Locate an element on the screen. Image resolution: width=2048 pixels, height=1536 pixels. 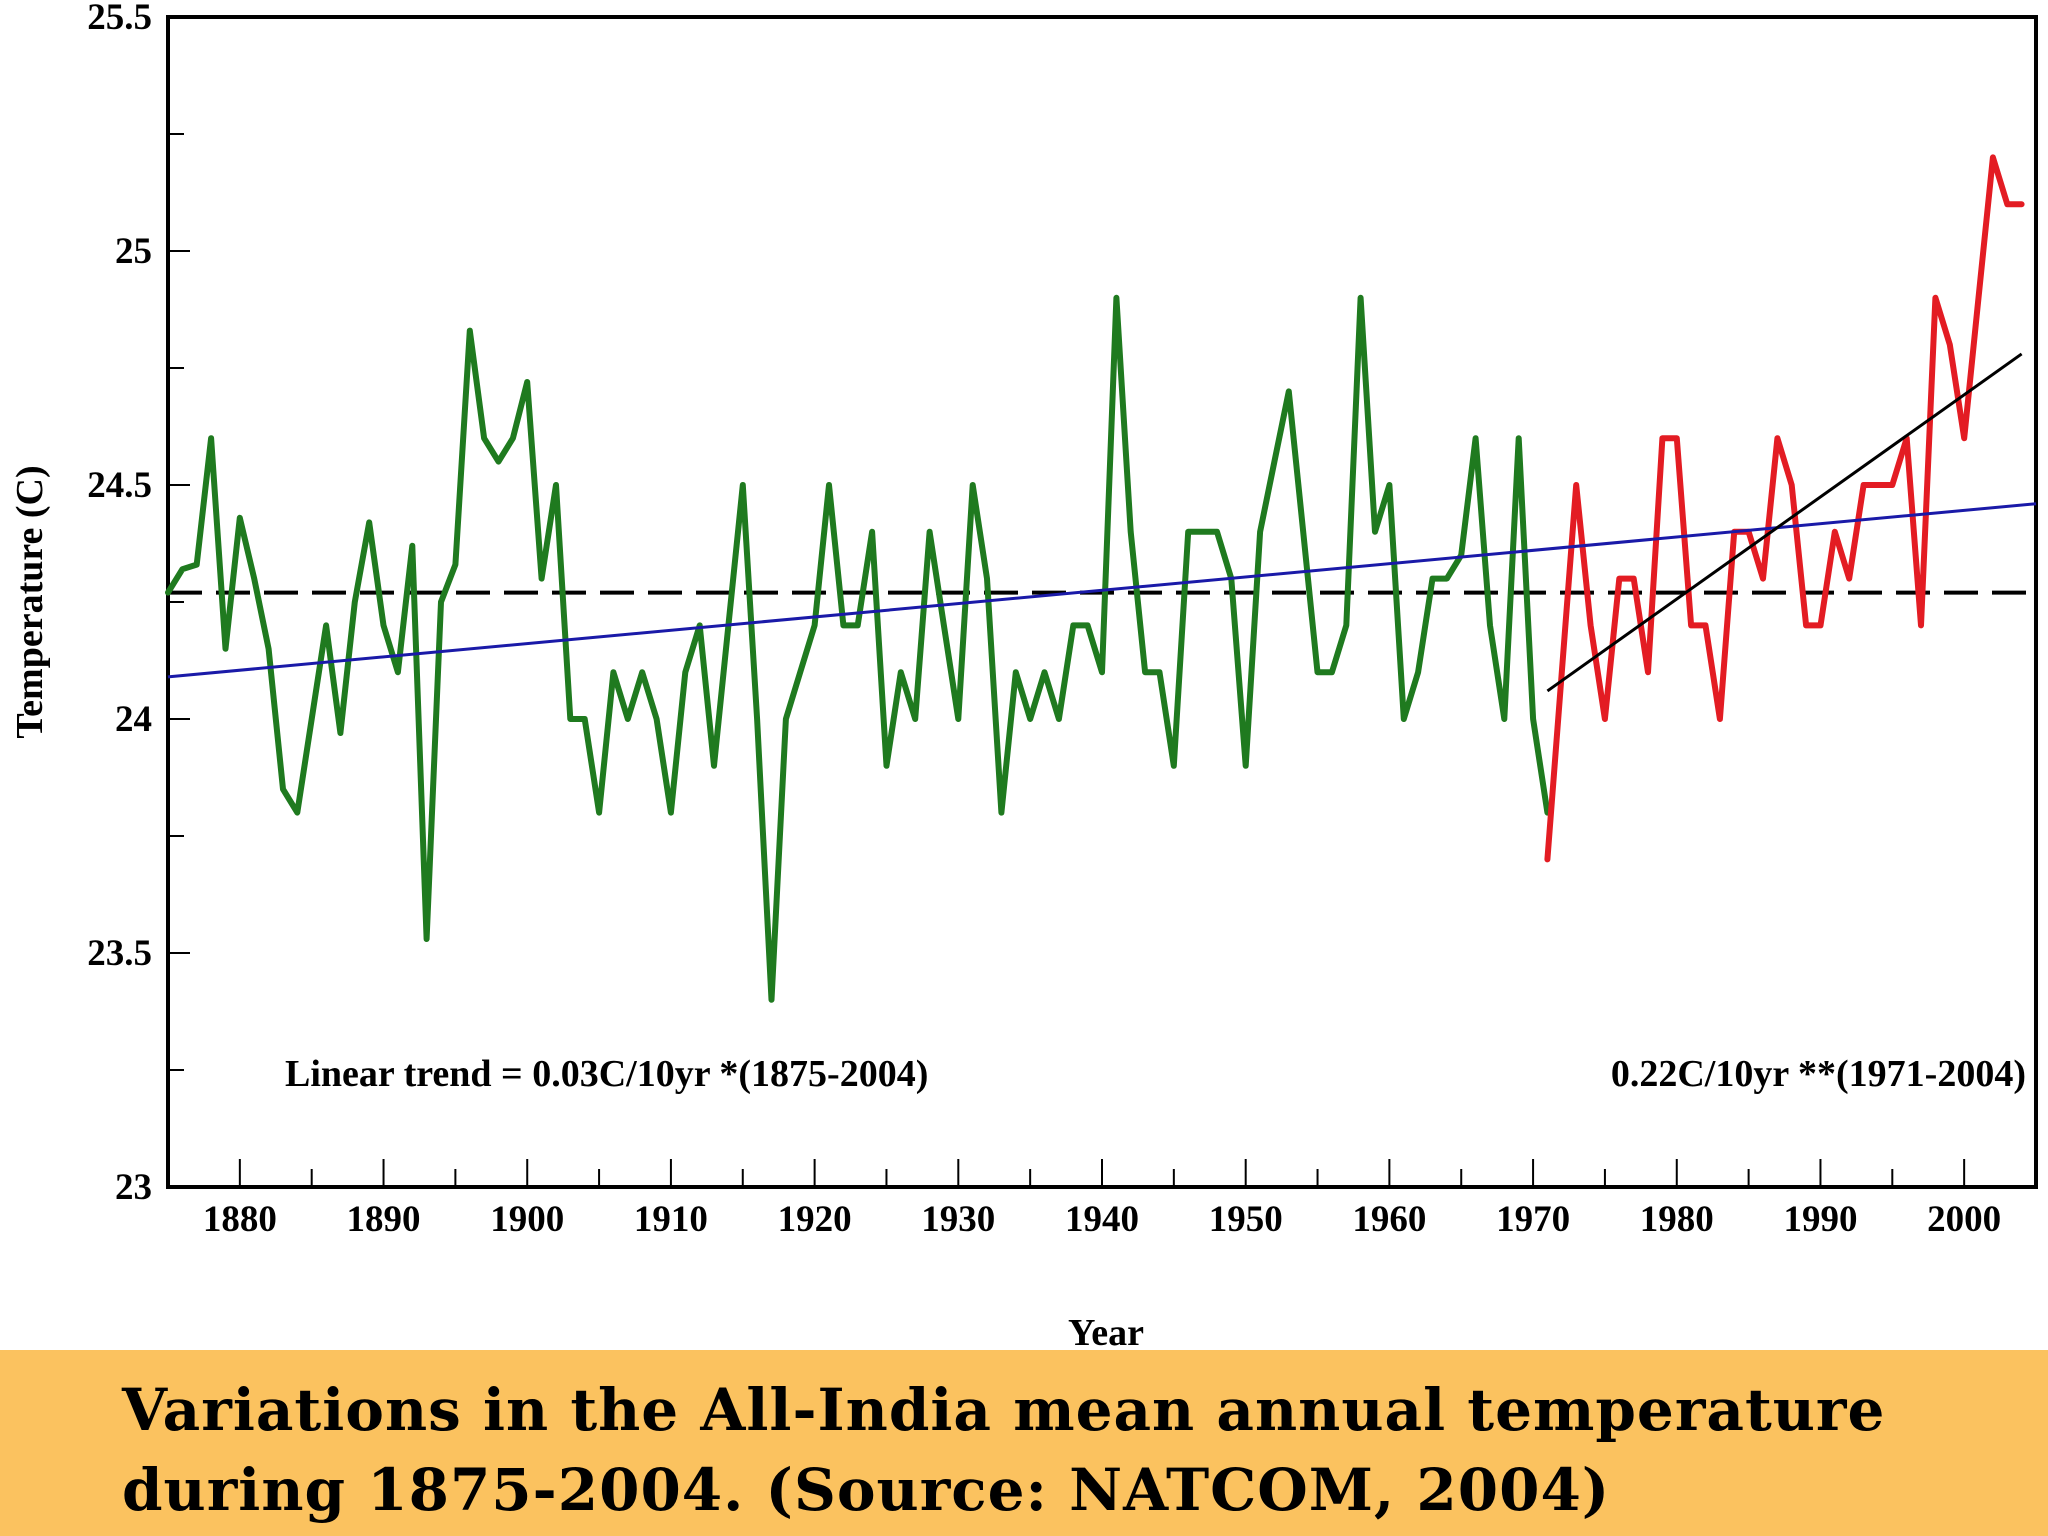
temperature-series-1971-2004 is located at coordinates (1784, 508).